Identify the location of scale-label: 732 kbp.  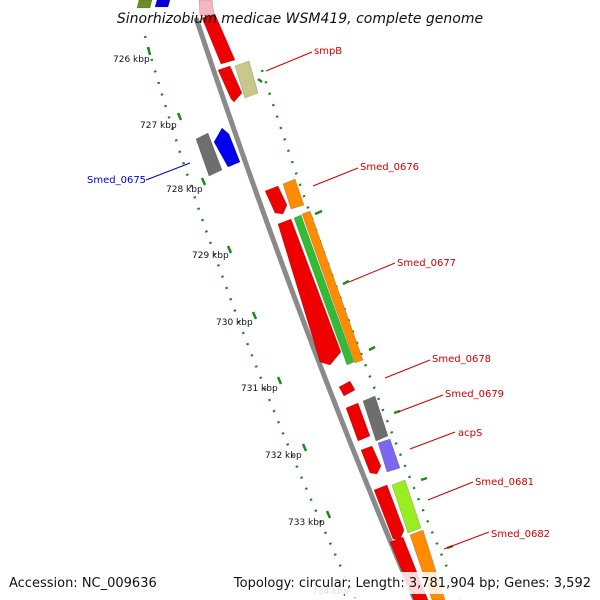
(283, 456).